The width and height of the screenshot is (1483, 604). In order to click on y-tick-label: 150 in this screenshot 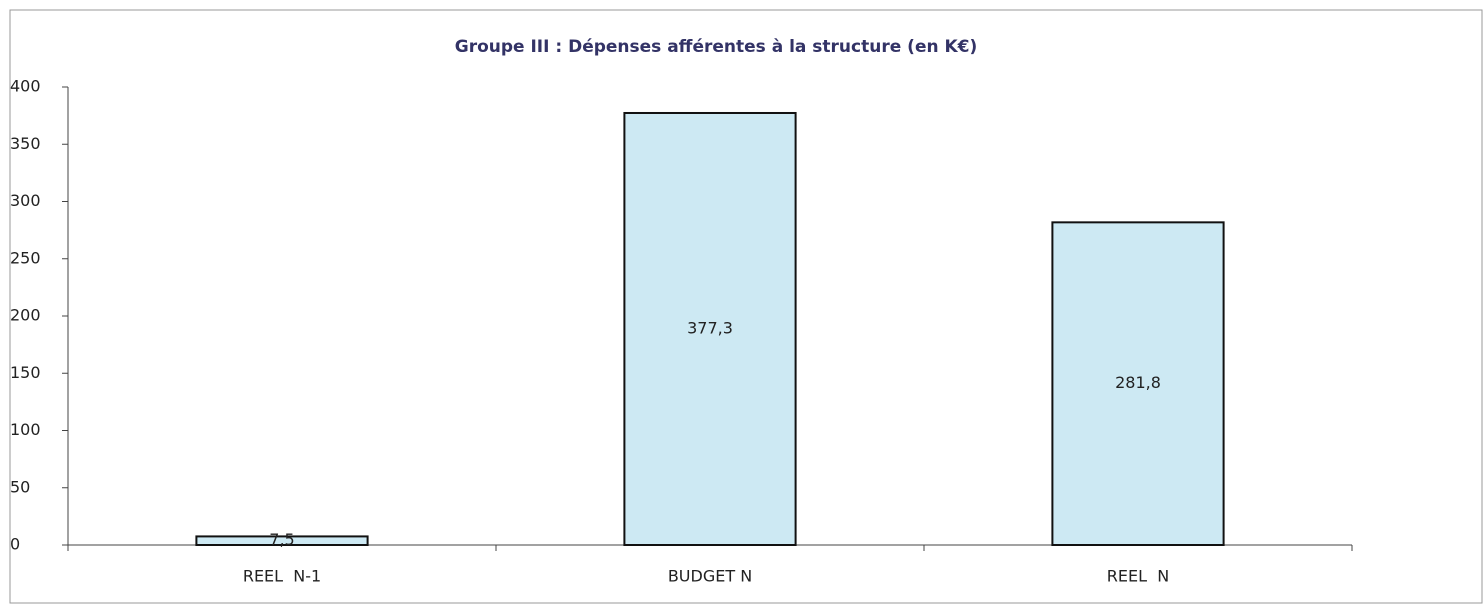, I will do `click(25, 372)`.